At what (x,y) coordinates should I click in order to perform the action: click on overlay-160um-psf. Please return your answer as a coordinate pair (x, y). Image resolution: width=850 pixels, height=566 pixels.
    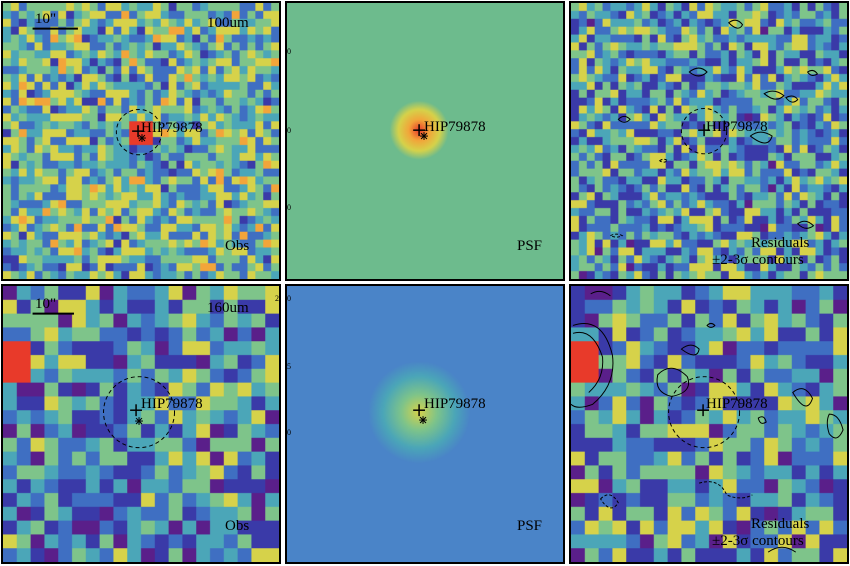
    Looking at the image, I should click on (420, 414).